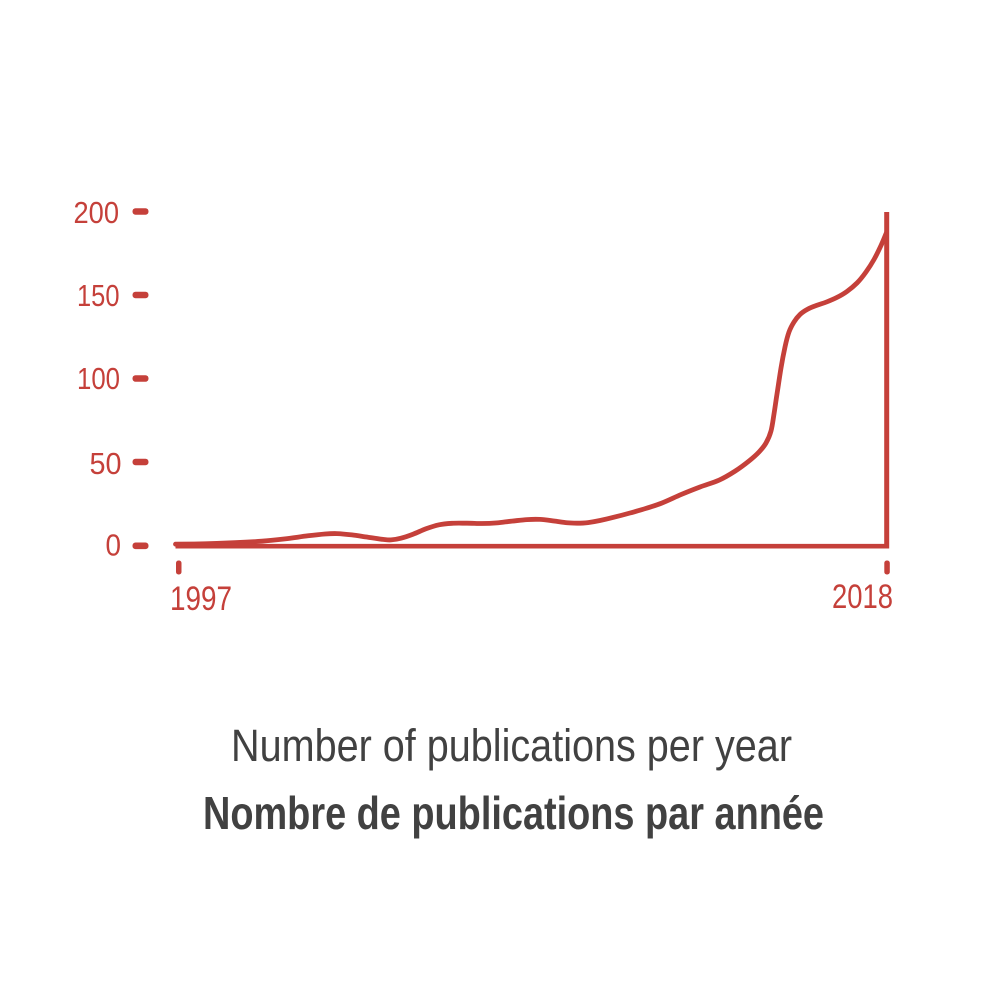  What do you see at coordinates (114, 545) in the screenshot?
I see `svg-text: 0` at bounding box center [114, 545].